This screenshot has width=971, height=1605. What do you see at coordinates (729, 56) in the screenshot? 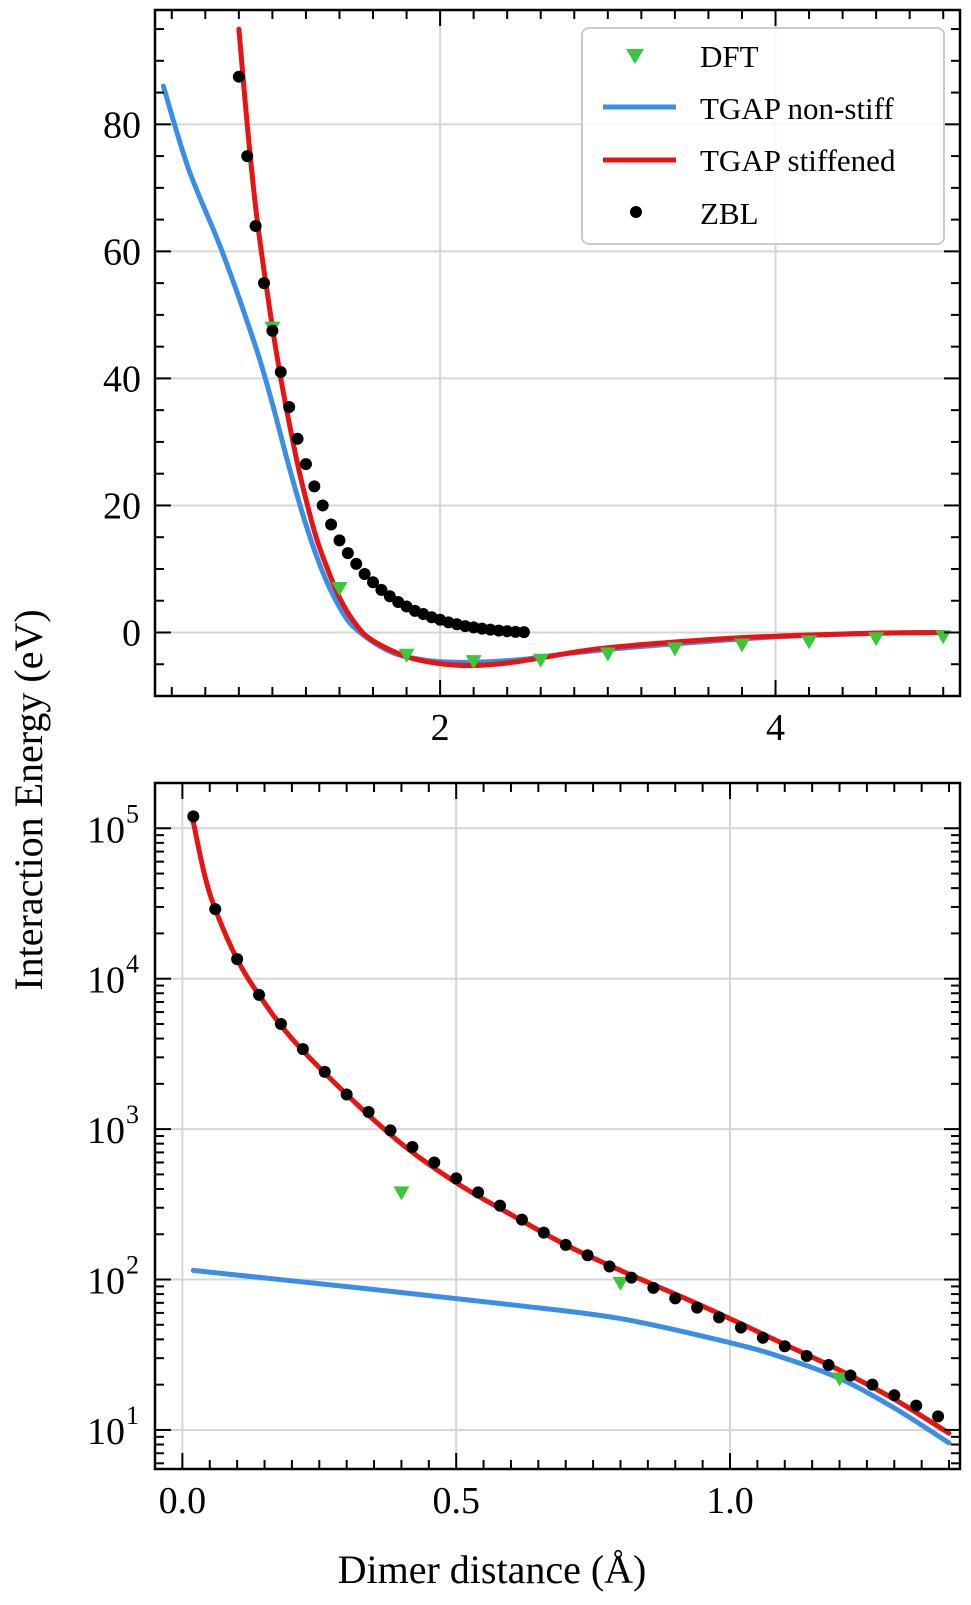
I see `legend-dft-label: DFT` at bounding box center [729, 56].